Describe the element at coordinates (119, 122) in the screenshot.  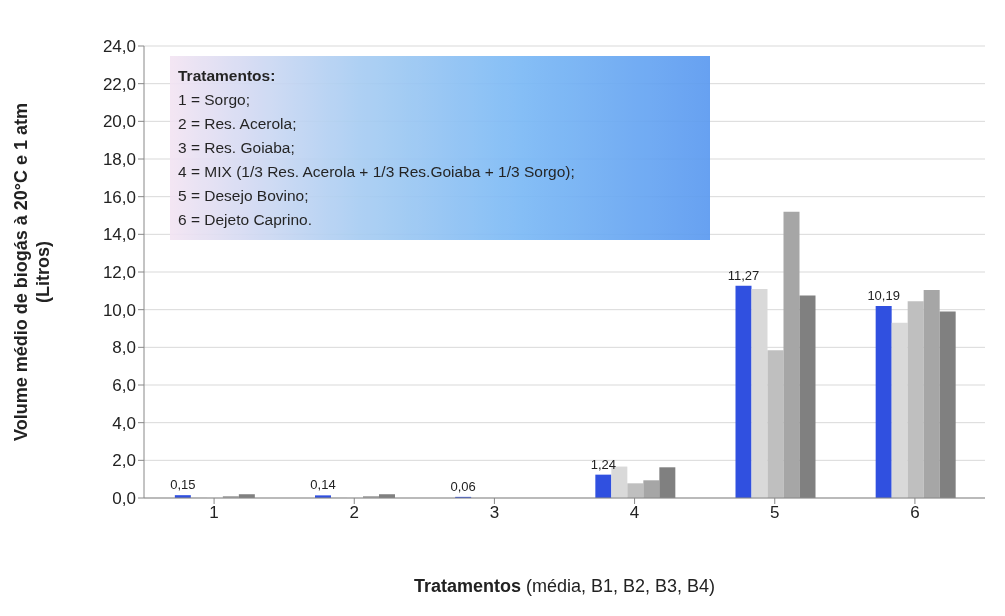
I see `y-tick-label: 20,0` at that location.